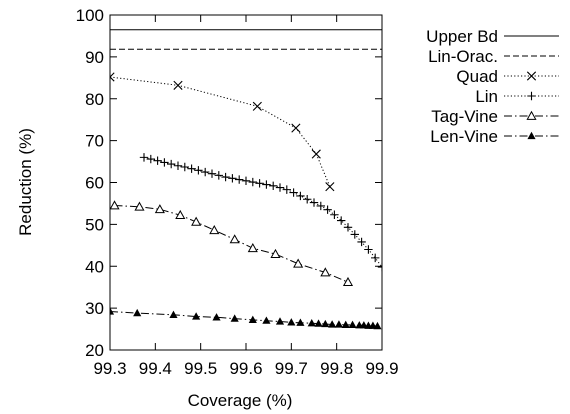 The image size is (570, 414). What do you see at coordinates (245, 368) in the screenshot?
I see `x-tick-label: 99.6` at bounding box center [245, 368].